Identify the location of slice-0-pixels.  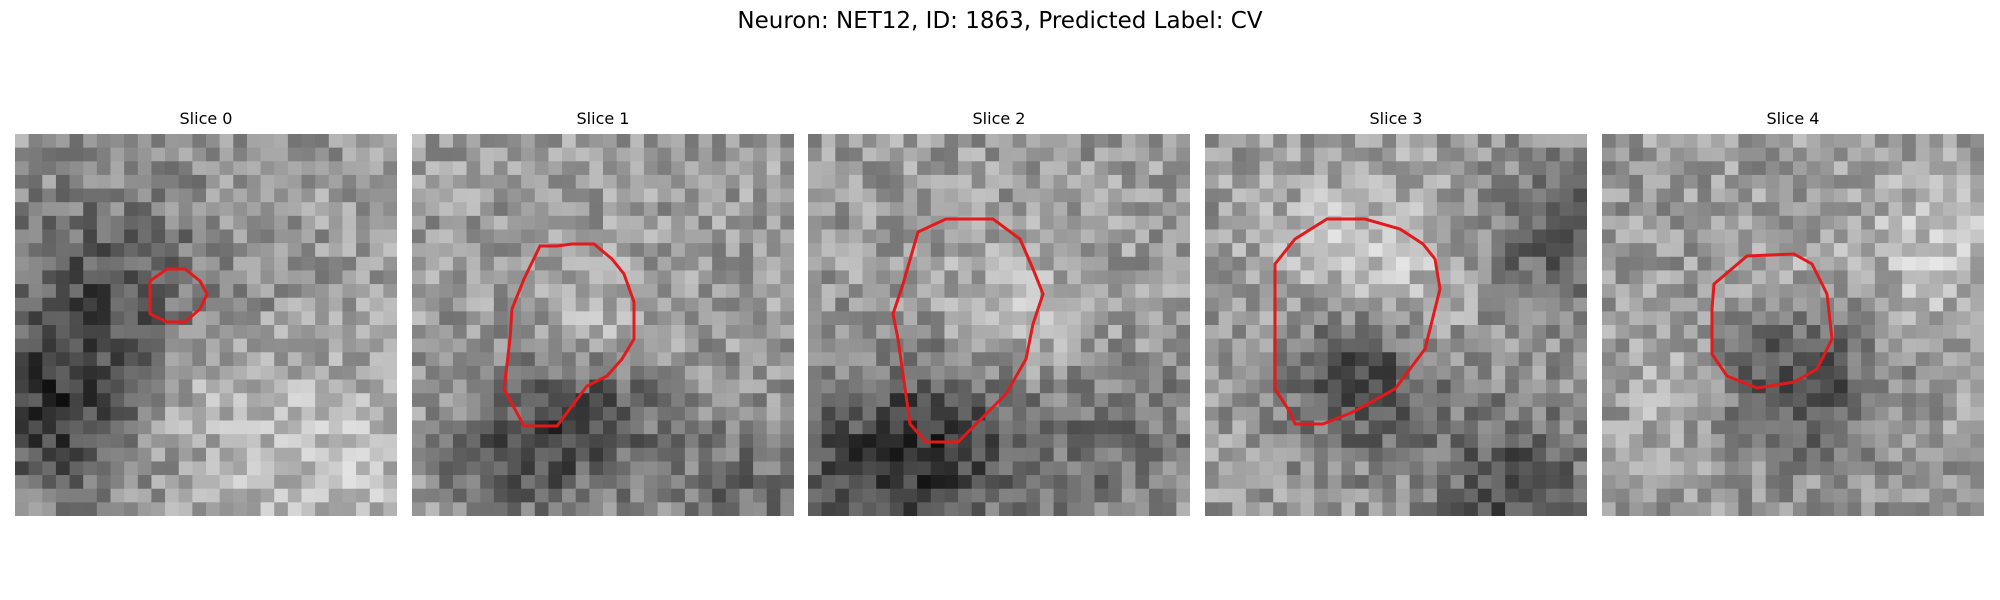
(206, 325).